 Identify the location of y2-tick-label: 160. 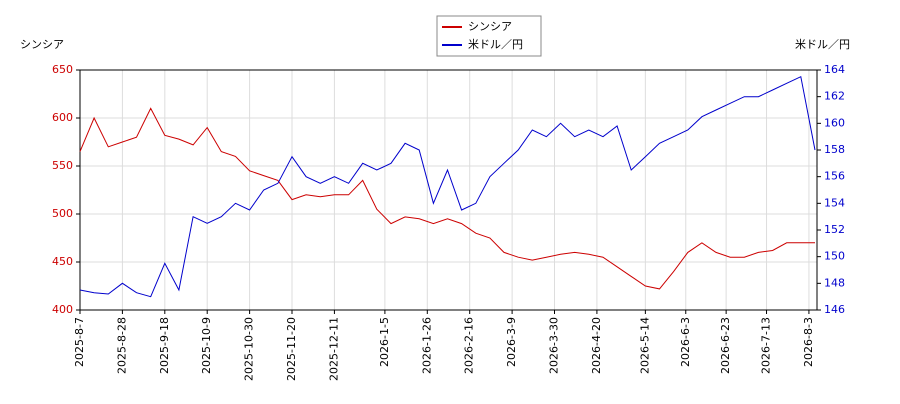
(834, 122).